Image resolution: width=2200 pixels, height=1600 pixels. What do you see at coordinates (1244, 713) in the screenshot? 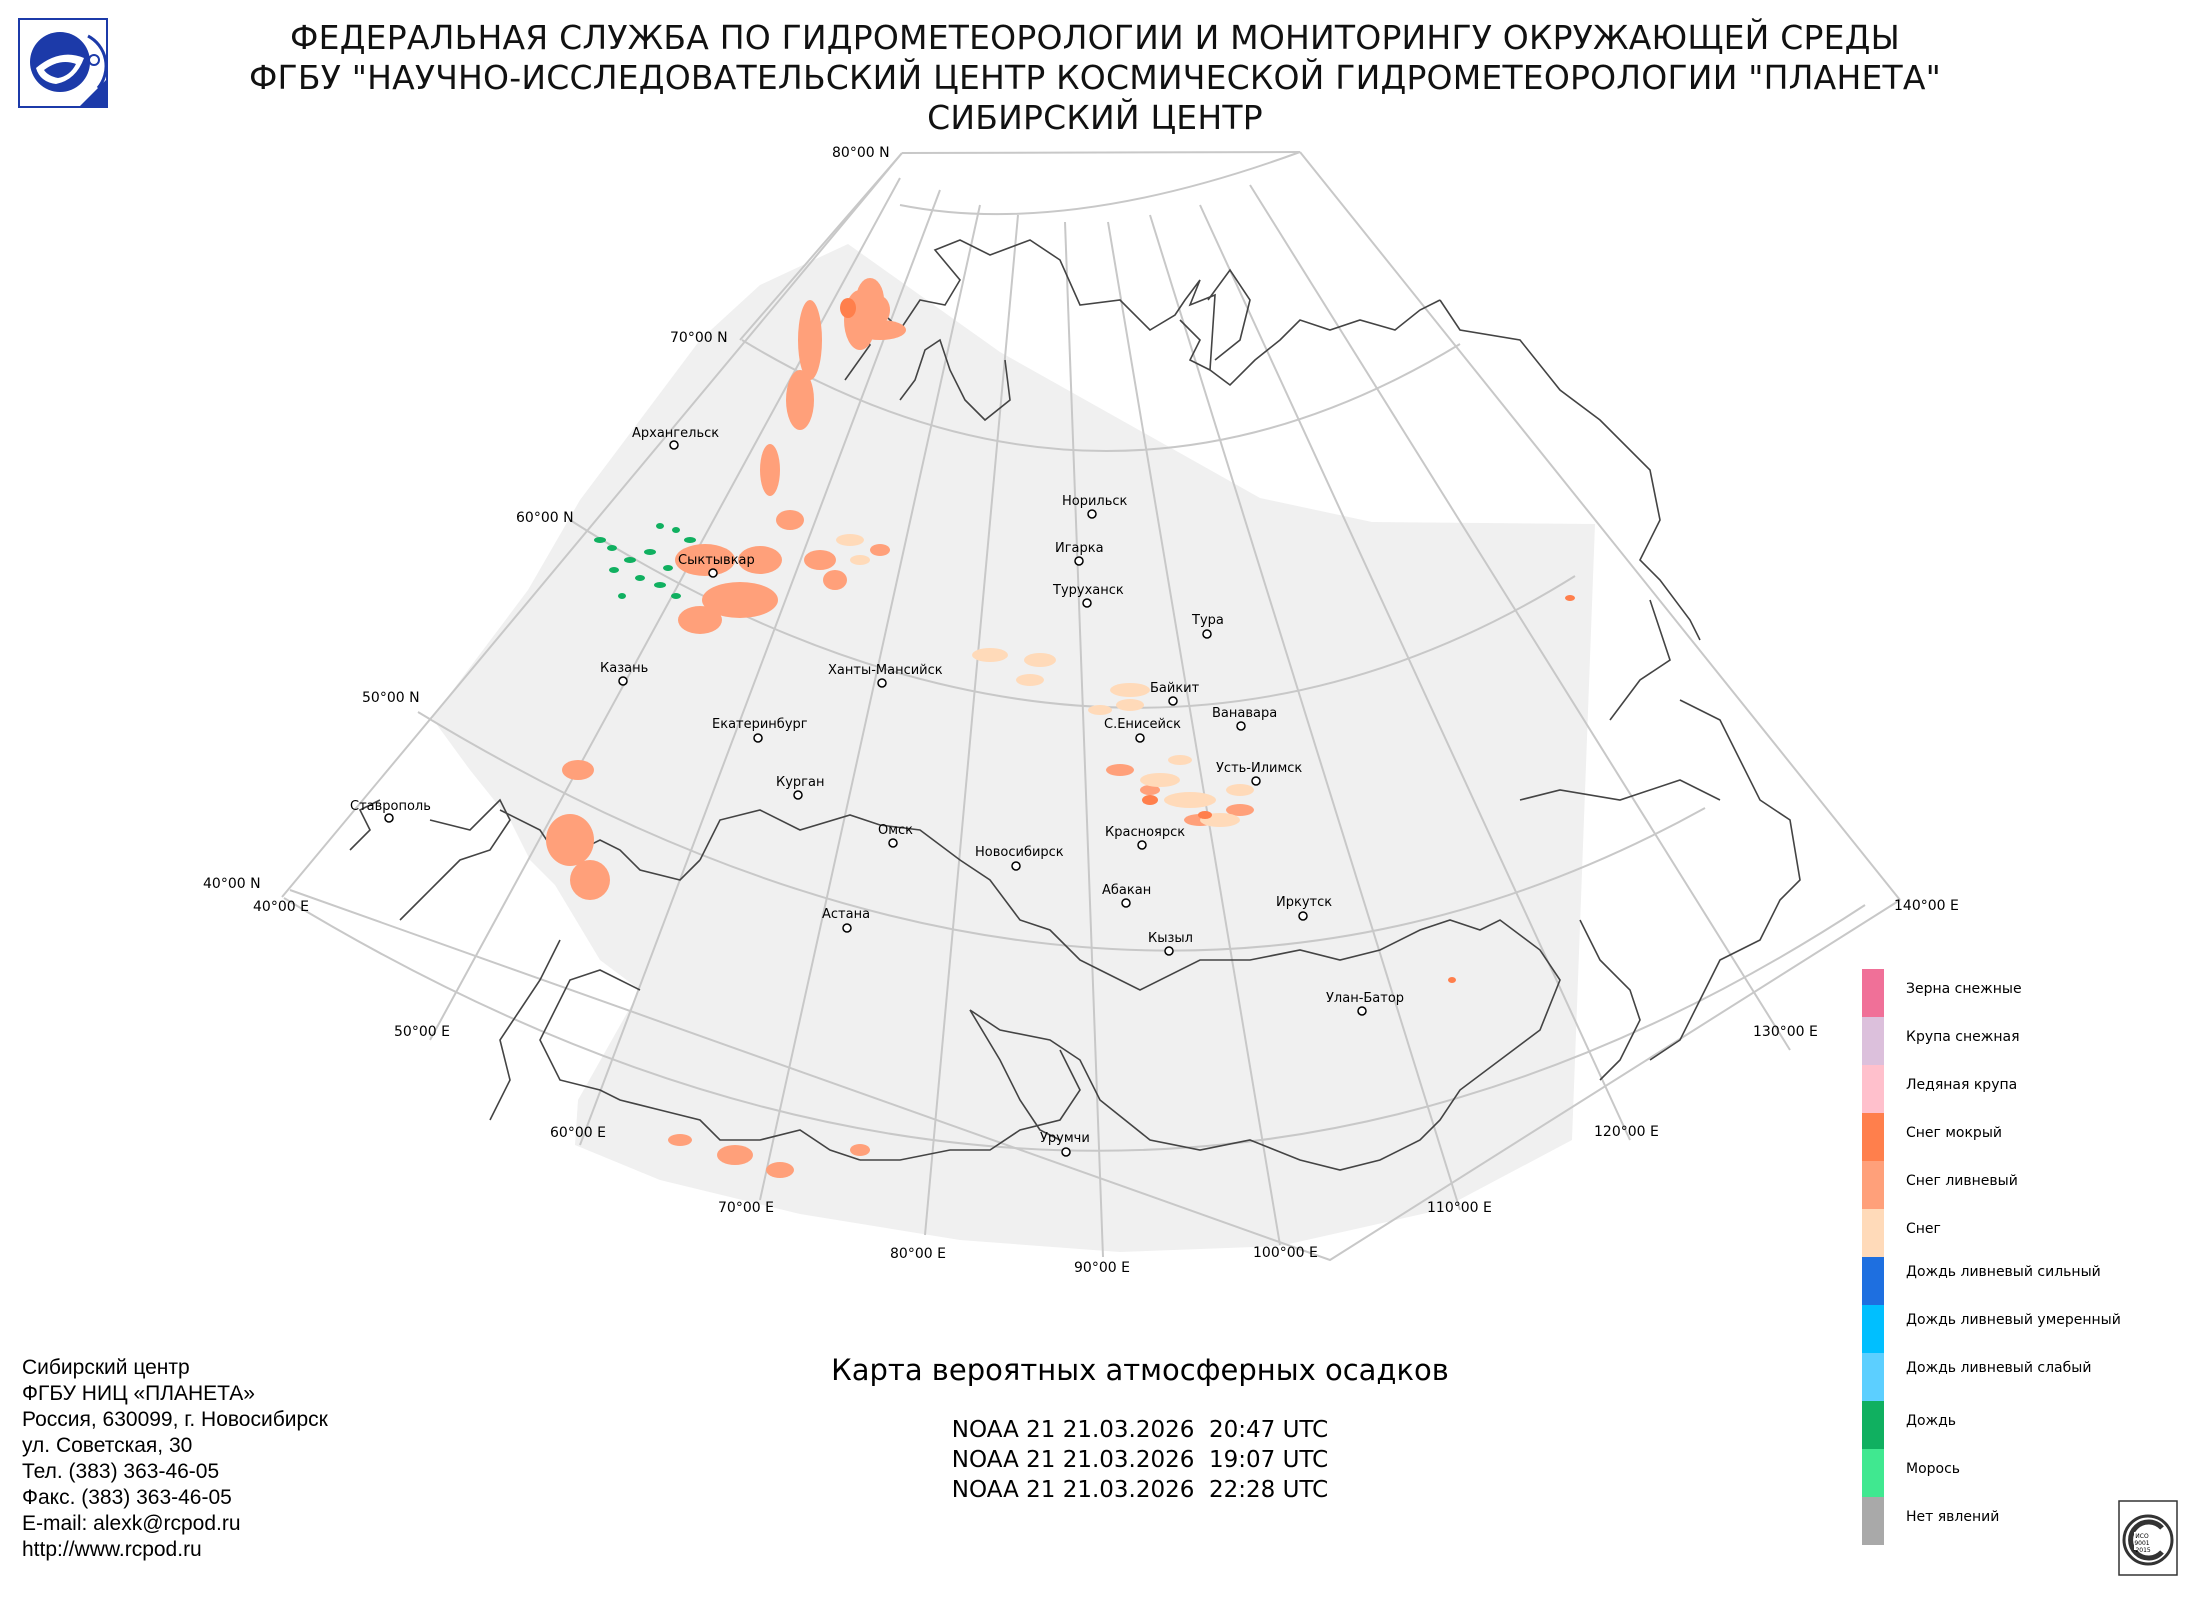
I see `city-label: Ванавара` at bounding box center [1244, 713].